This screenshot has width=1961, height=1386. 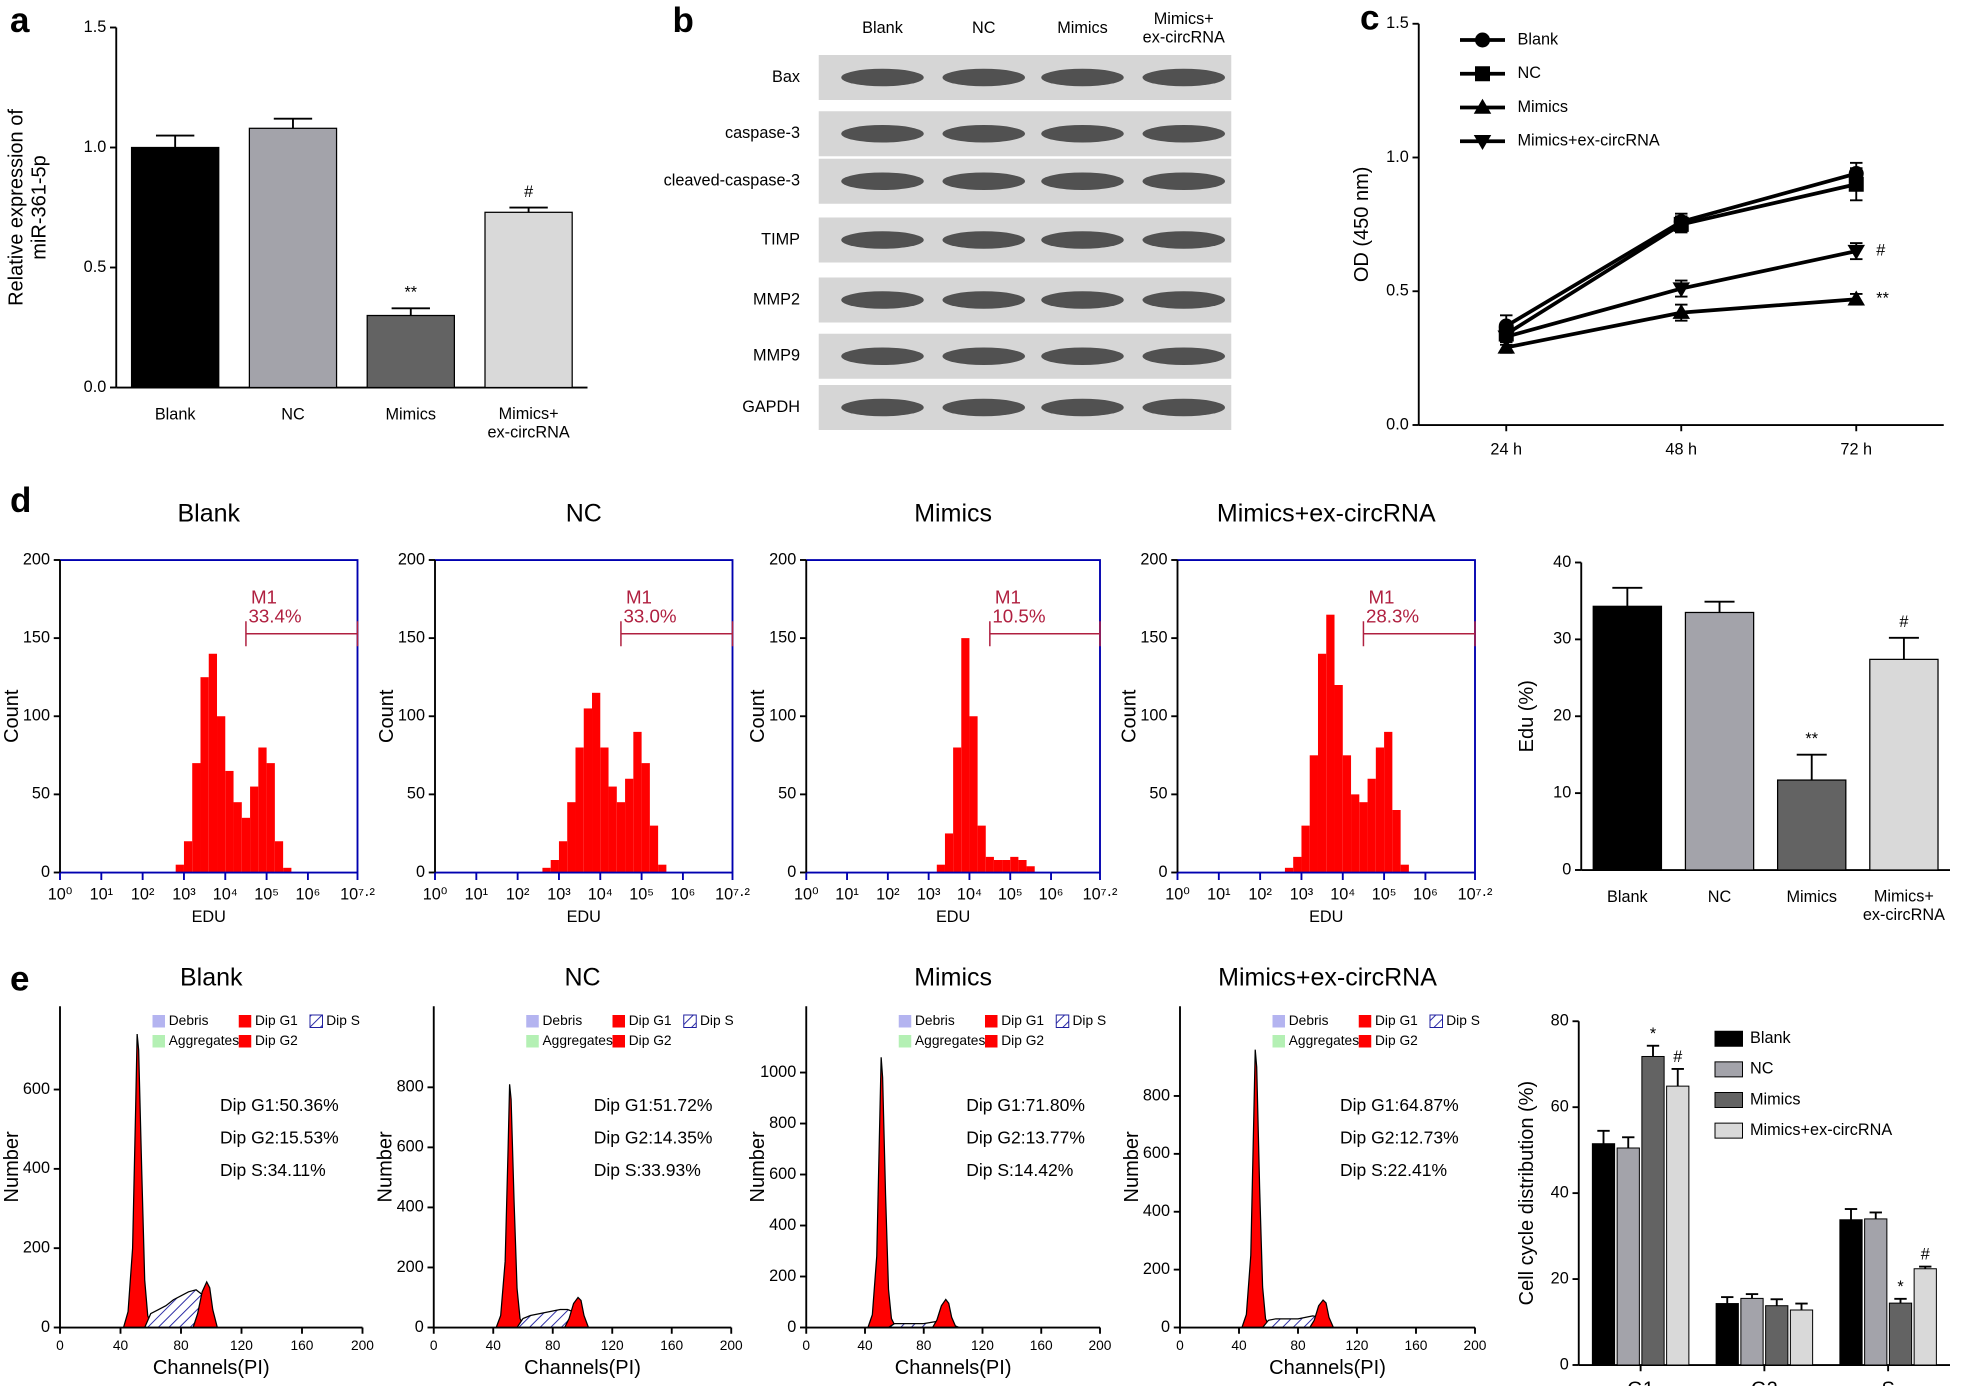 I want to click on gate-label: 33.4%, so click(x=274, y=615).